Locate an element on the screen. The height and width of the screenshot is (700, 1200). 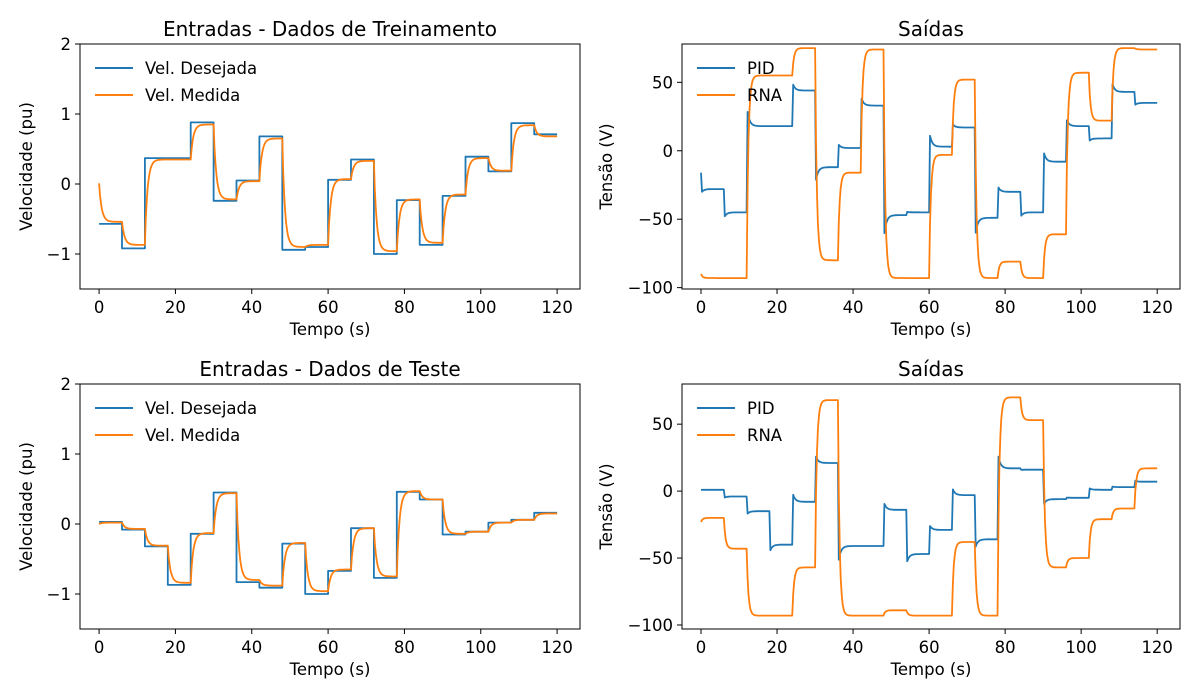
chart-title: Entradas - Dados de Teste is located at coordinates (329, 369).